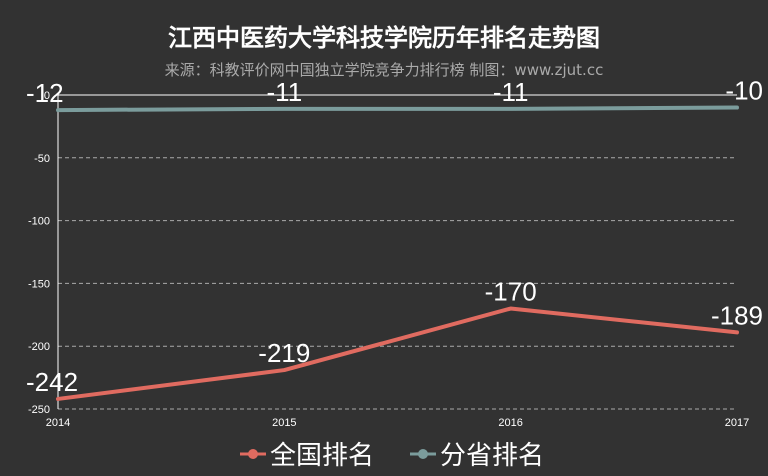 The height and width of the screenshot is (476, 768). I want to click on chart-title: 江西中医药大学科技学院历年排名走势图, so click(384, 38).